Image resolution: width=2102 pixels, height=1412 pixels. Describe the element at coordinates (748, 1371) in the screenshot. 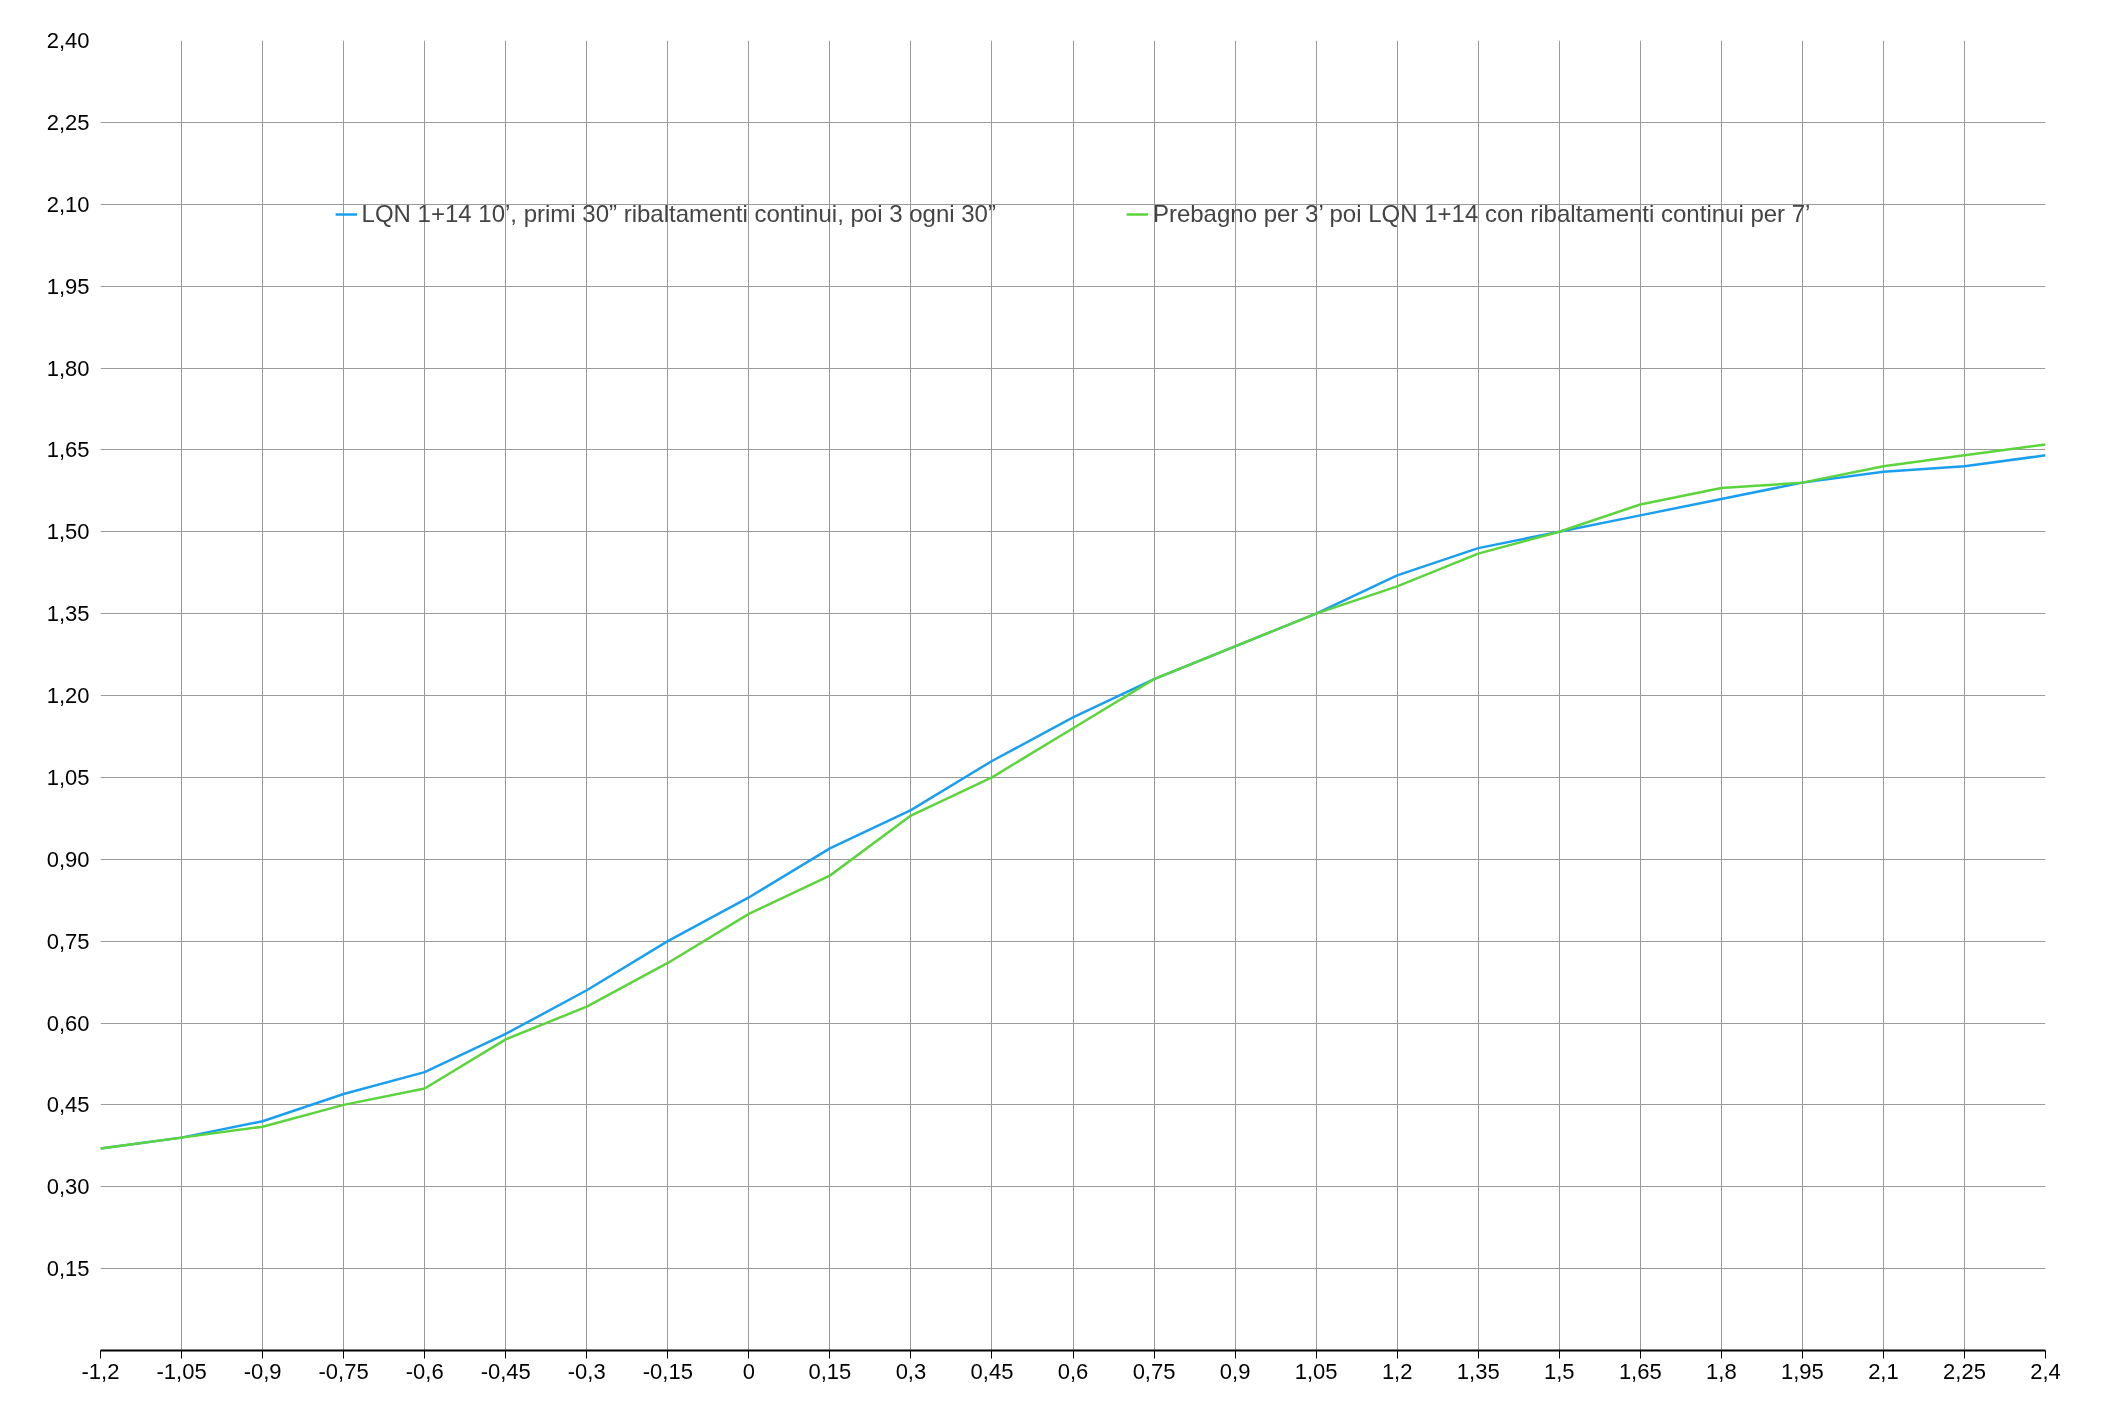

I see `x-tick-label: 0` at that location.